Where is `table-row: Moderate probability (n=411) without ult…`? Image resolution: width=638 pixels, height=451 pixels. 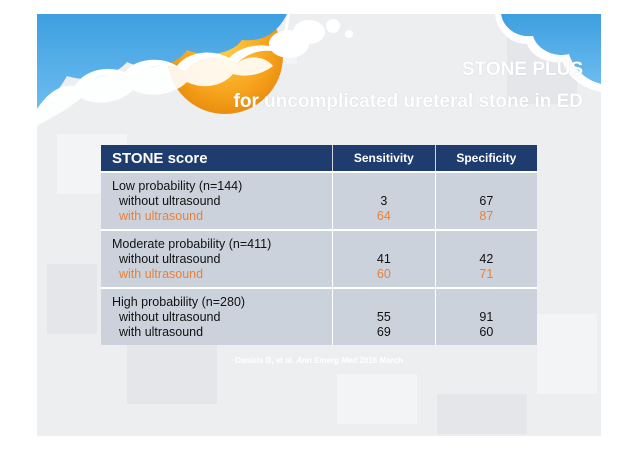
table-row: Moderate probability (n=411) without ult… is located at coordinates (319, 258).